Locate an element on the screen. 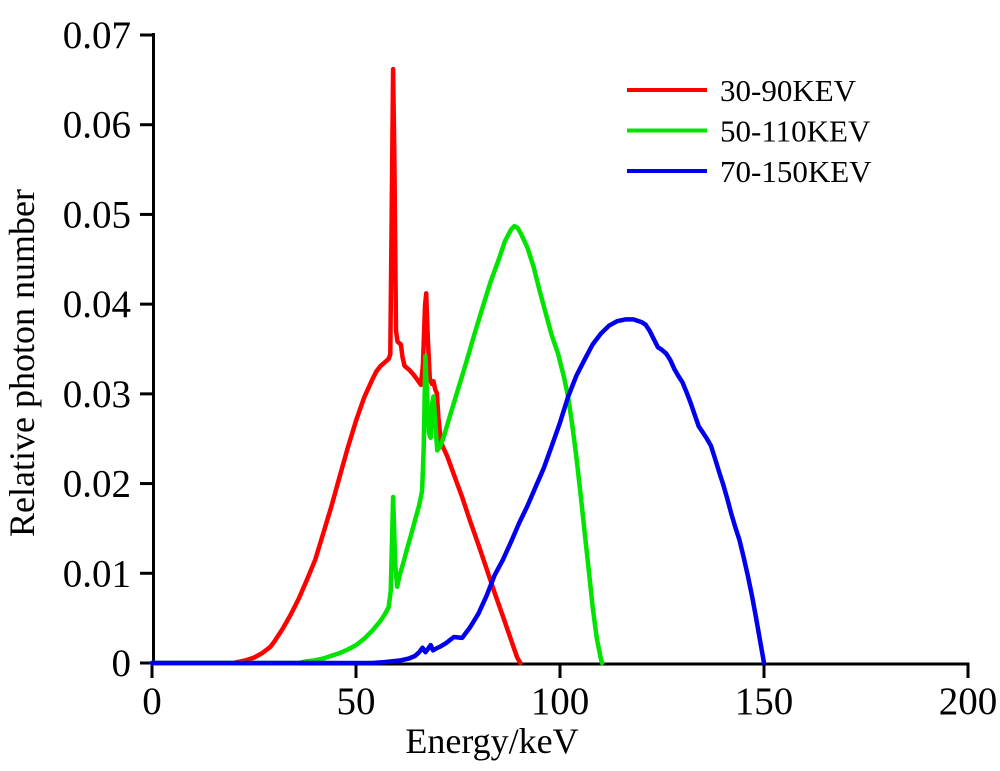 Image resolution: width=1000 pixels, height=771 pixels. y-tick-label: 0.01 is located at coordinates (97, 573).